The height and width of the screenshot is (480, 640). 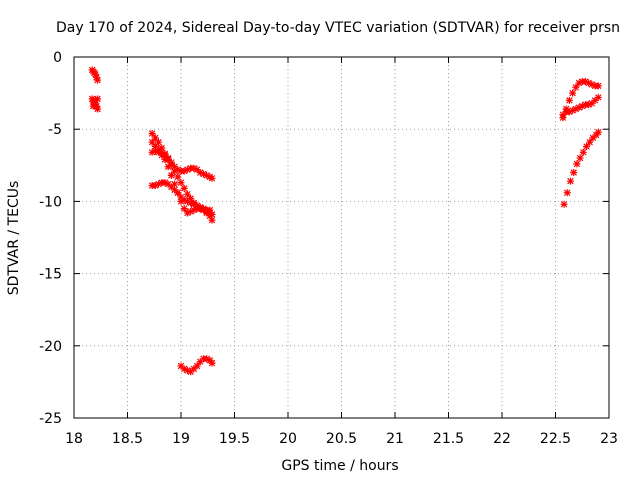 I want to click on y-tick-label: -25, so click(x=50, y=419).